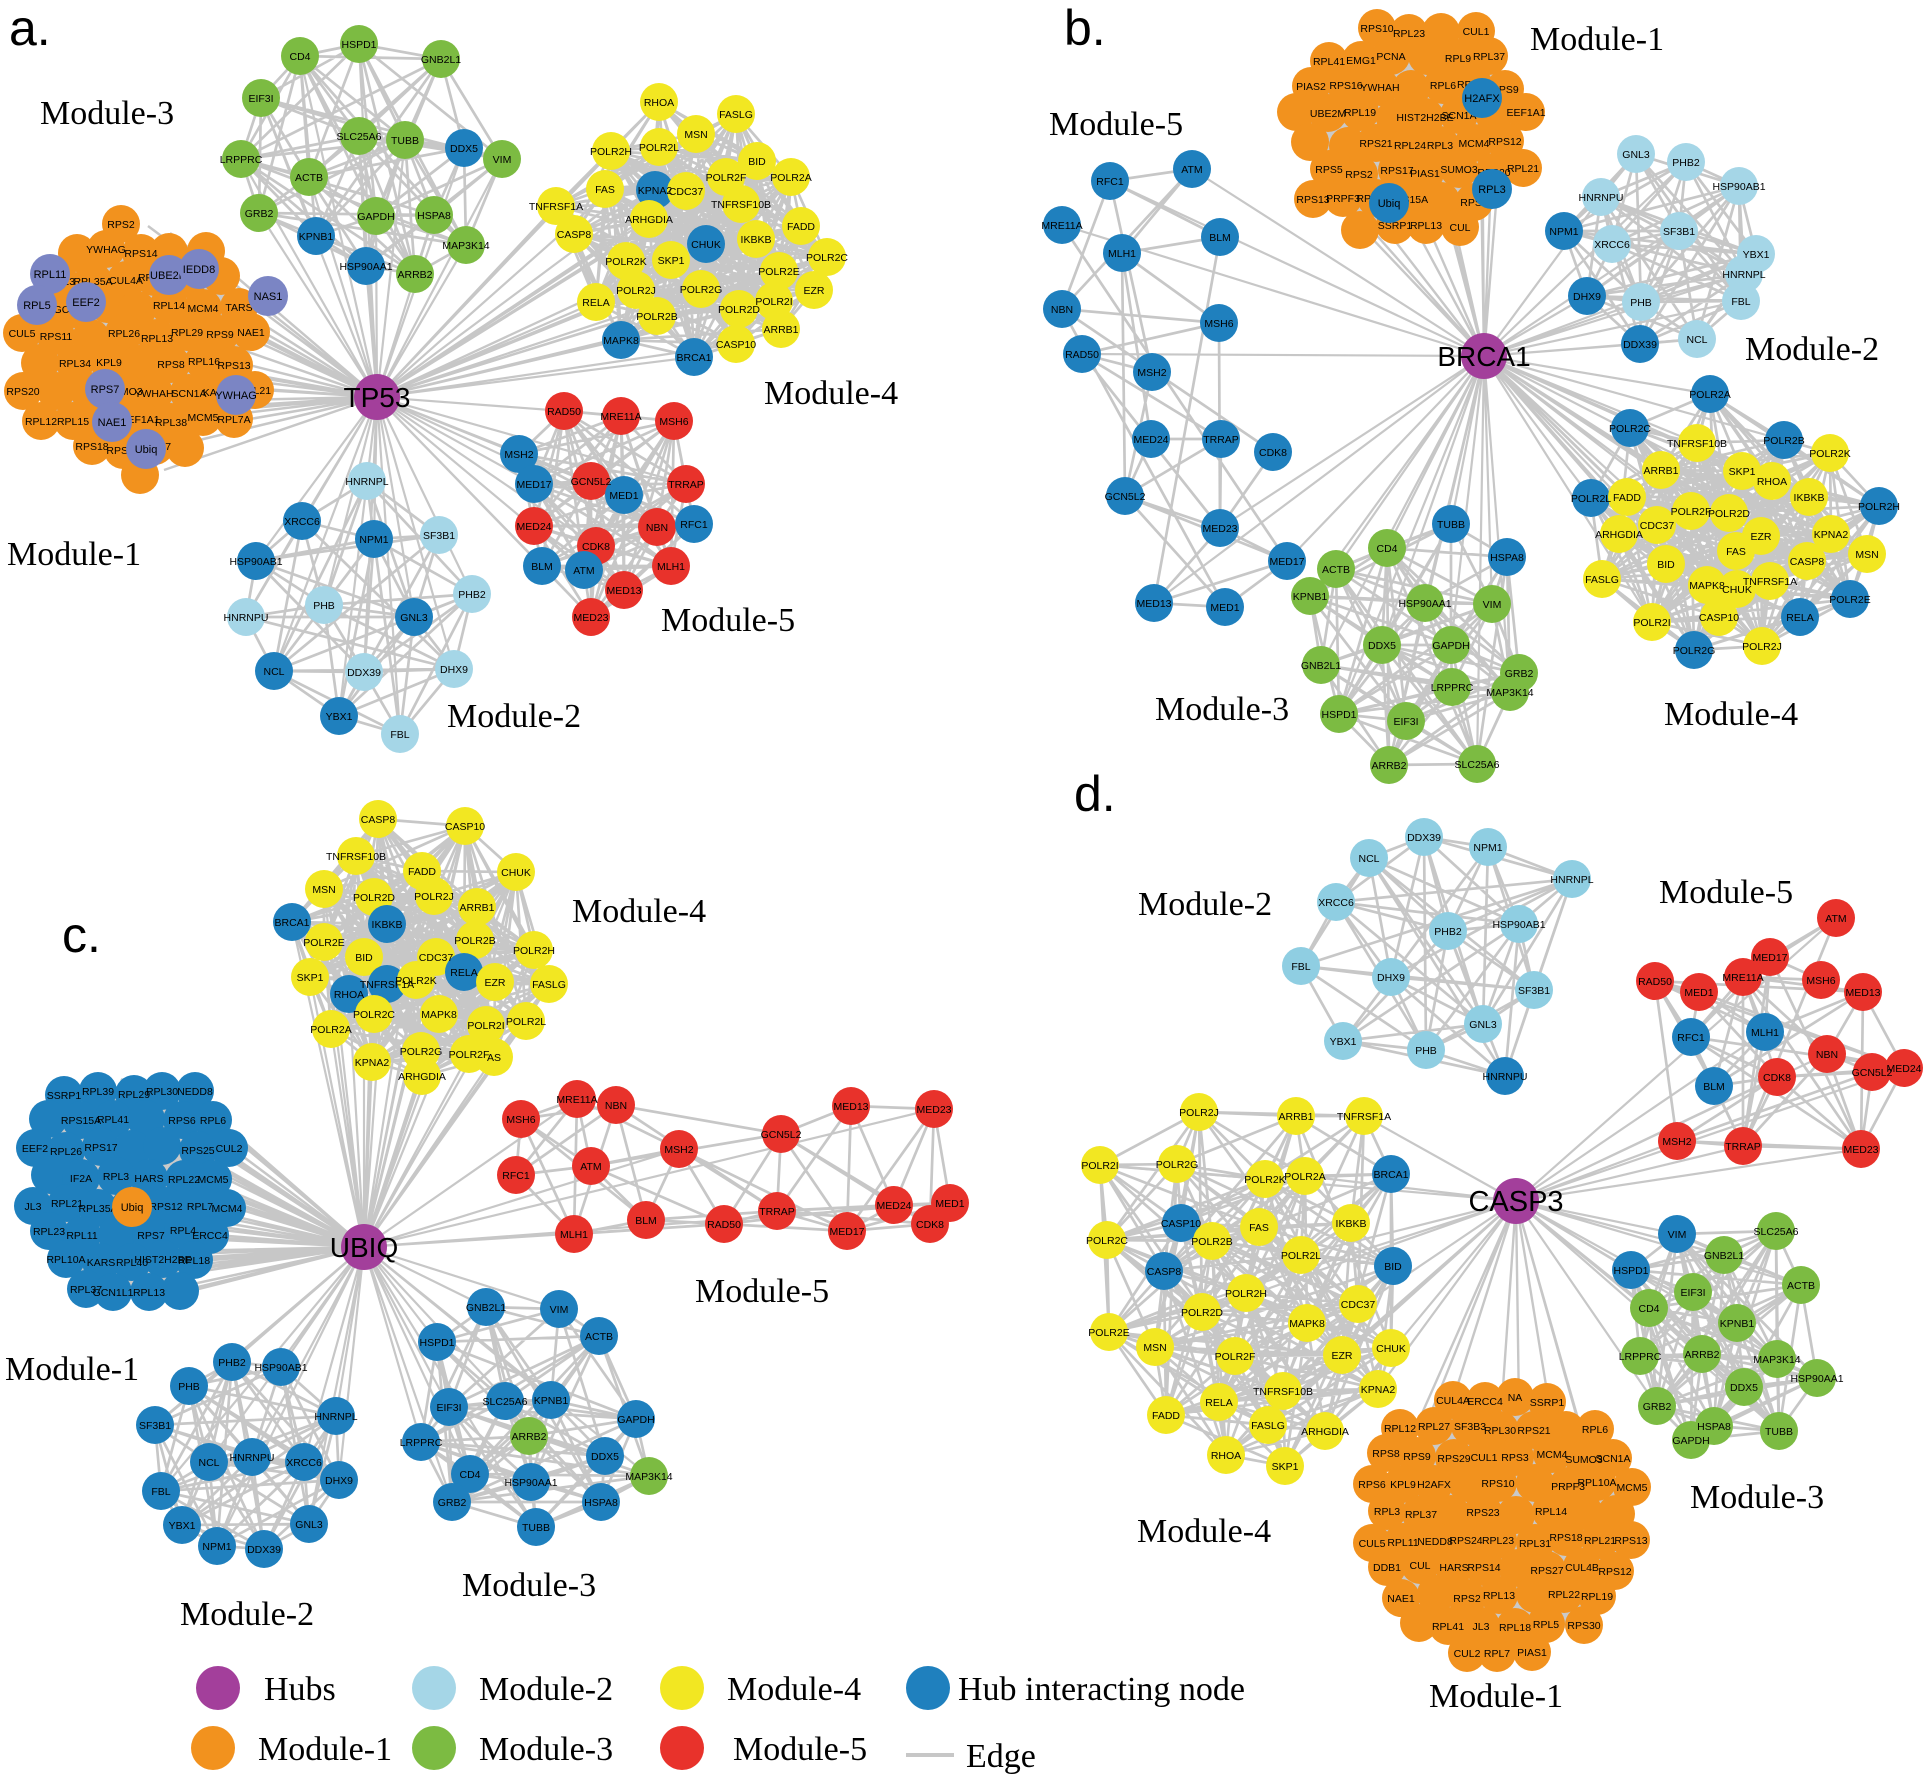 The image size is (1923, 1780). I want to click on svg-text: IKBKB, so click(1809, 498).